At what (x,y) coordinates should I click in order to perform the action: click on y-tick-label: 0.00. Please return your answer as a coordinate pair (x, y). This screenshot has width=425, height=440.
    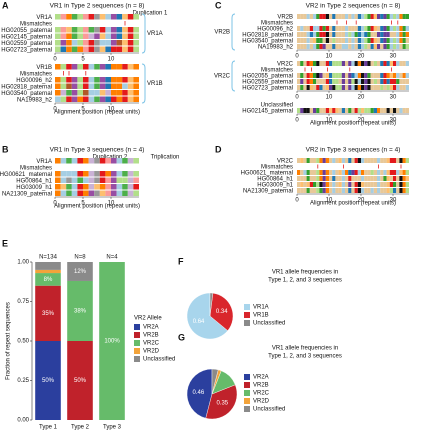
    Looking at the image, I should click on (23, 421).